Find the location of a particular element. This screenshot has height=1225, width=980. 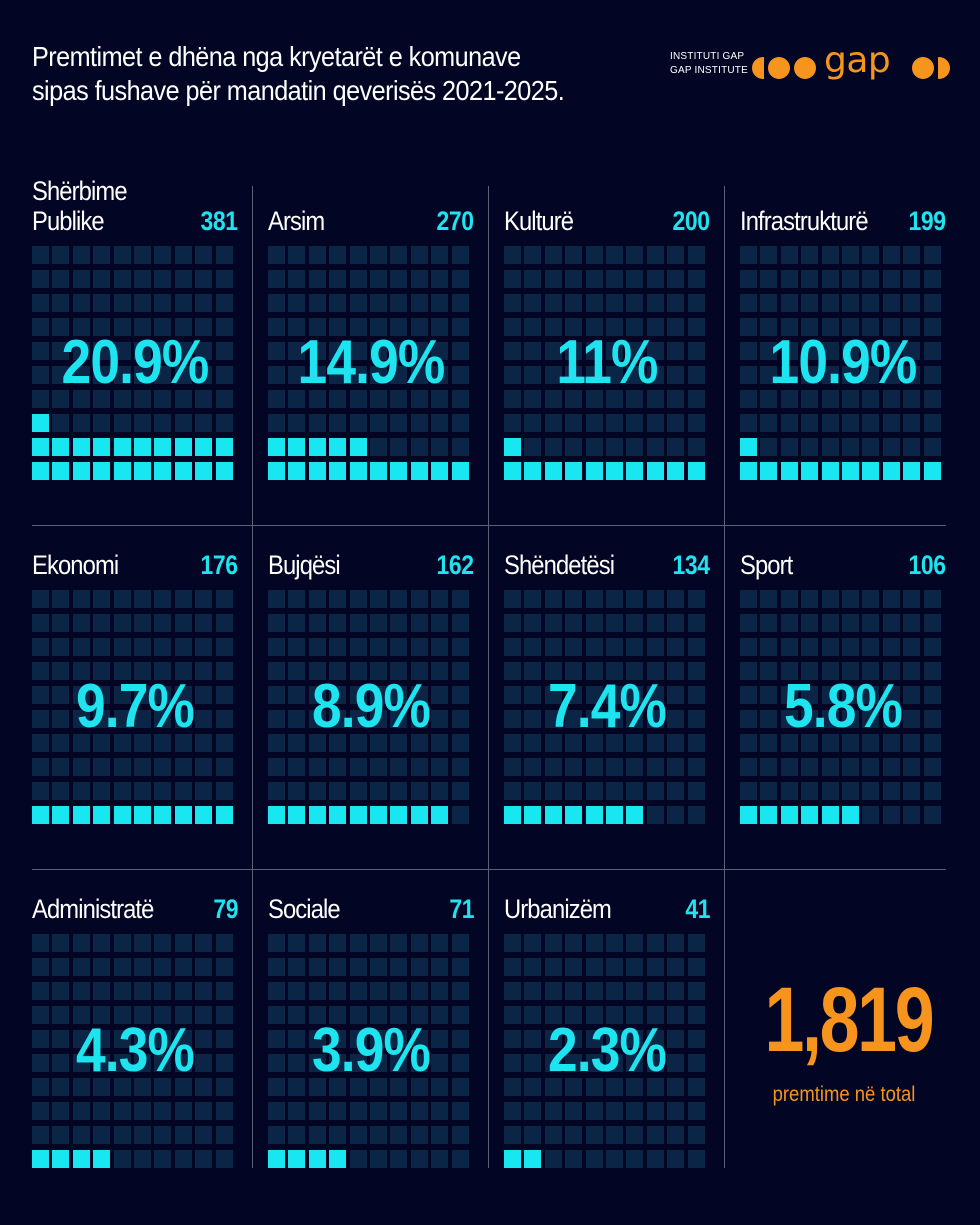

category-name: Sociale is located at coordinates (304, 909).